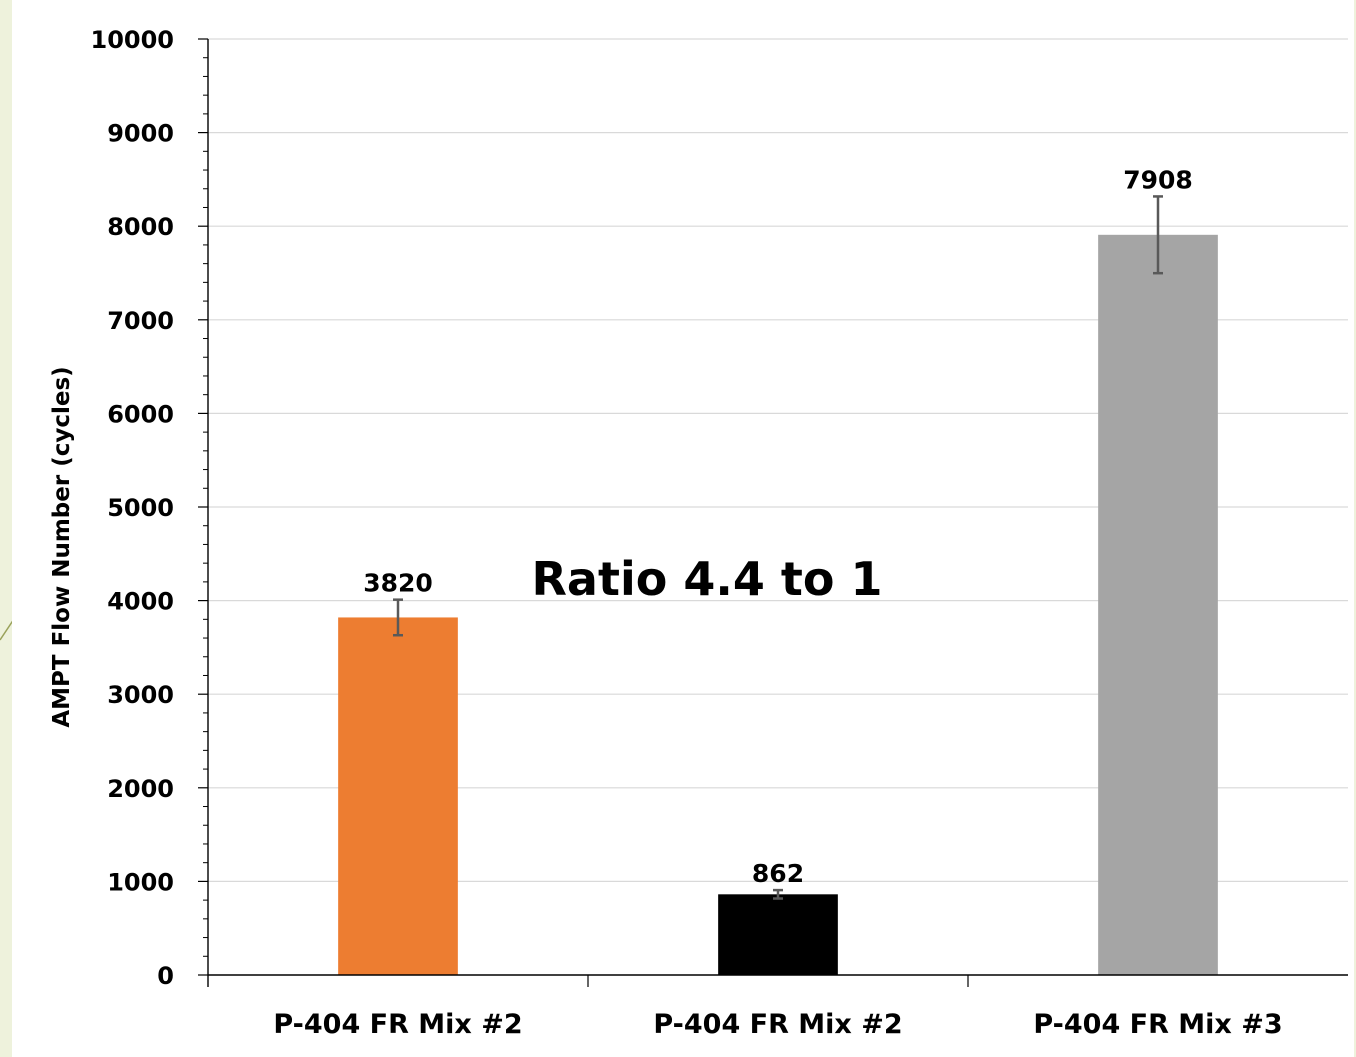  What do you see at coordinates (140, 882) in the screenshot?
I see `y-tick-label: 1000` at bounding box center [140, 882].